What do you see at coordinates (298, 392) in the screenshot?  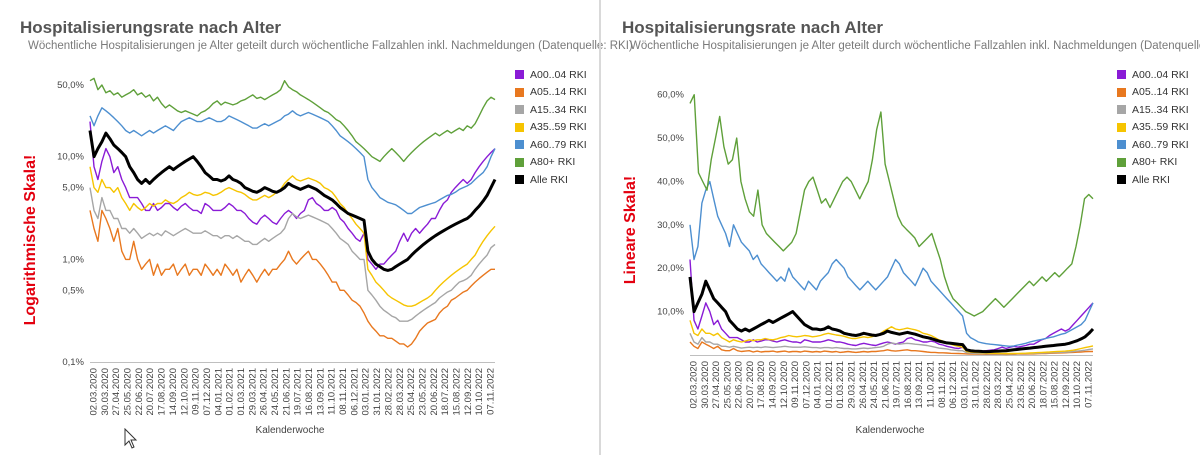 I see `x-tick-label: 19.07.2021` at bounding box center [298, 392].